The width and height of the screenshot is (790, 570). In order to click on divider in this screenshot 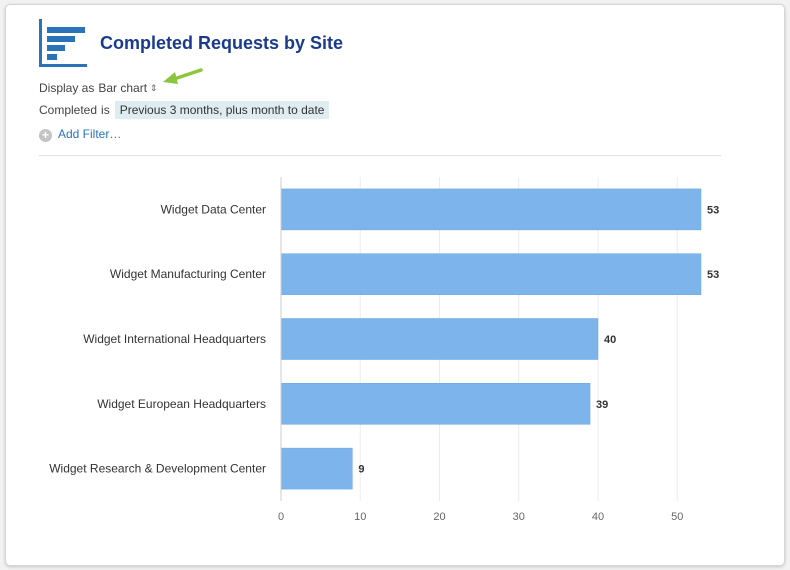, I will do `click(380, 155)`.